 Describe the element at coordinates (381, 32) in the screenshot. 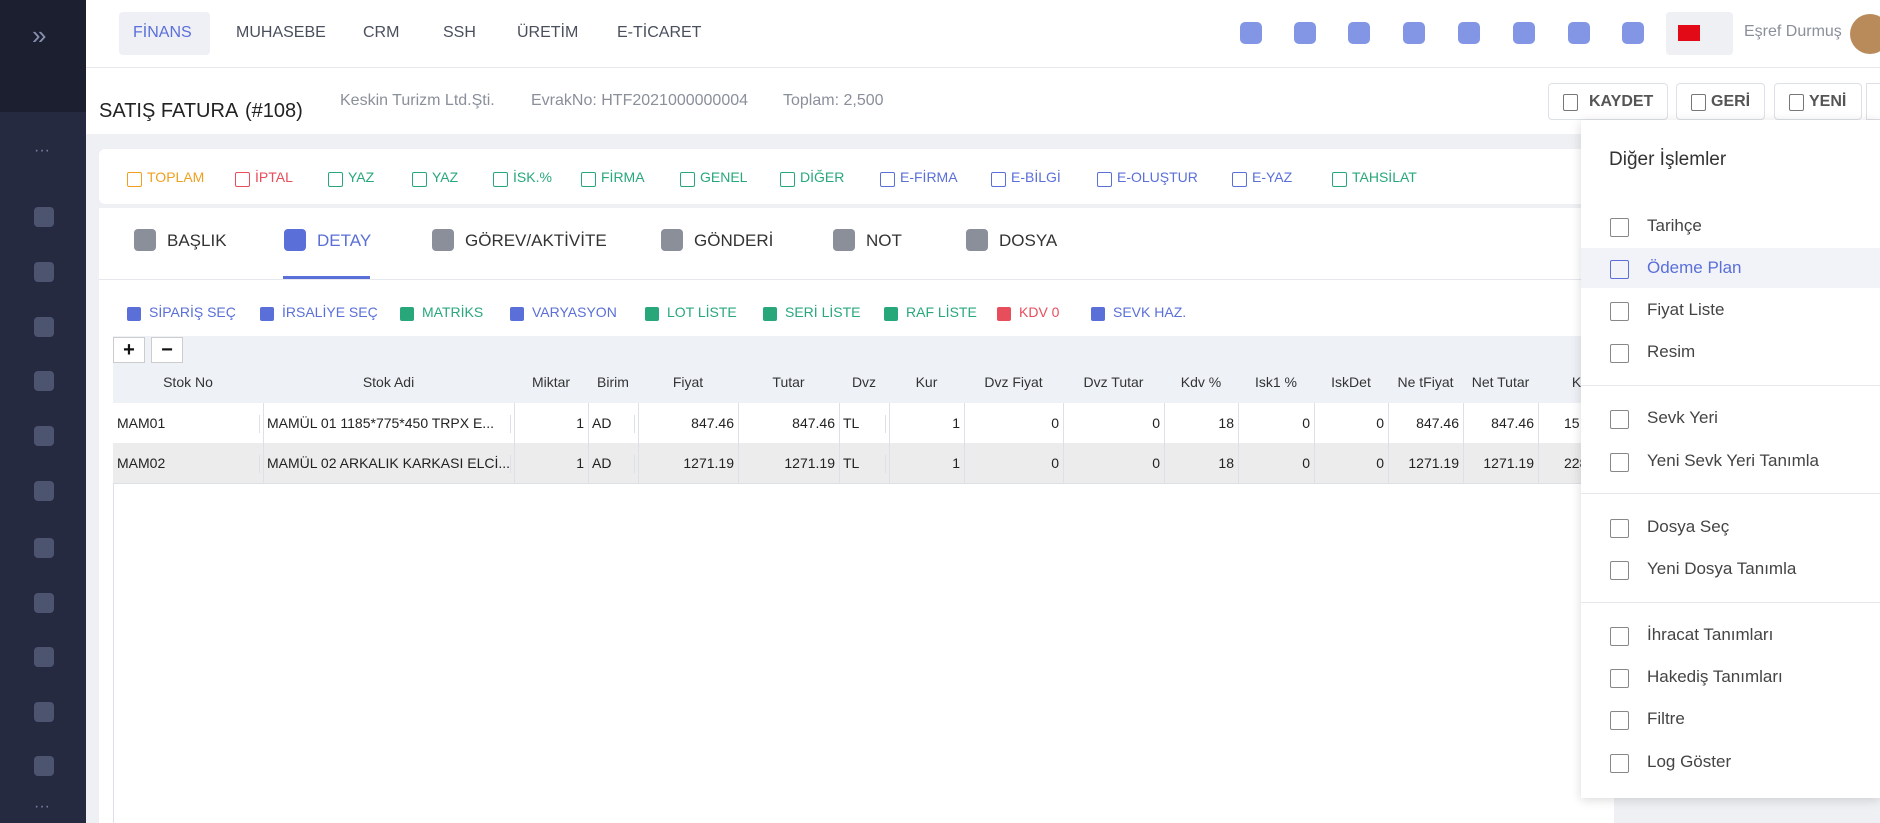

I see `nav-item: CRM` at that location.